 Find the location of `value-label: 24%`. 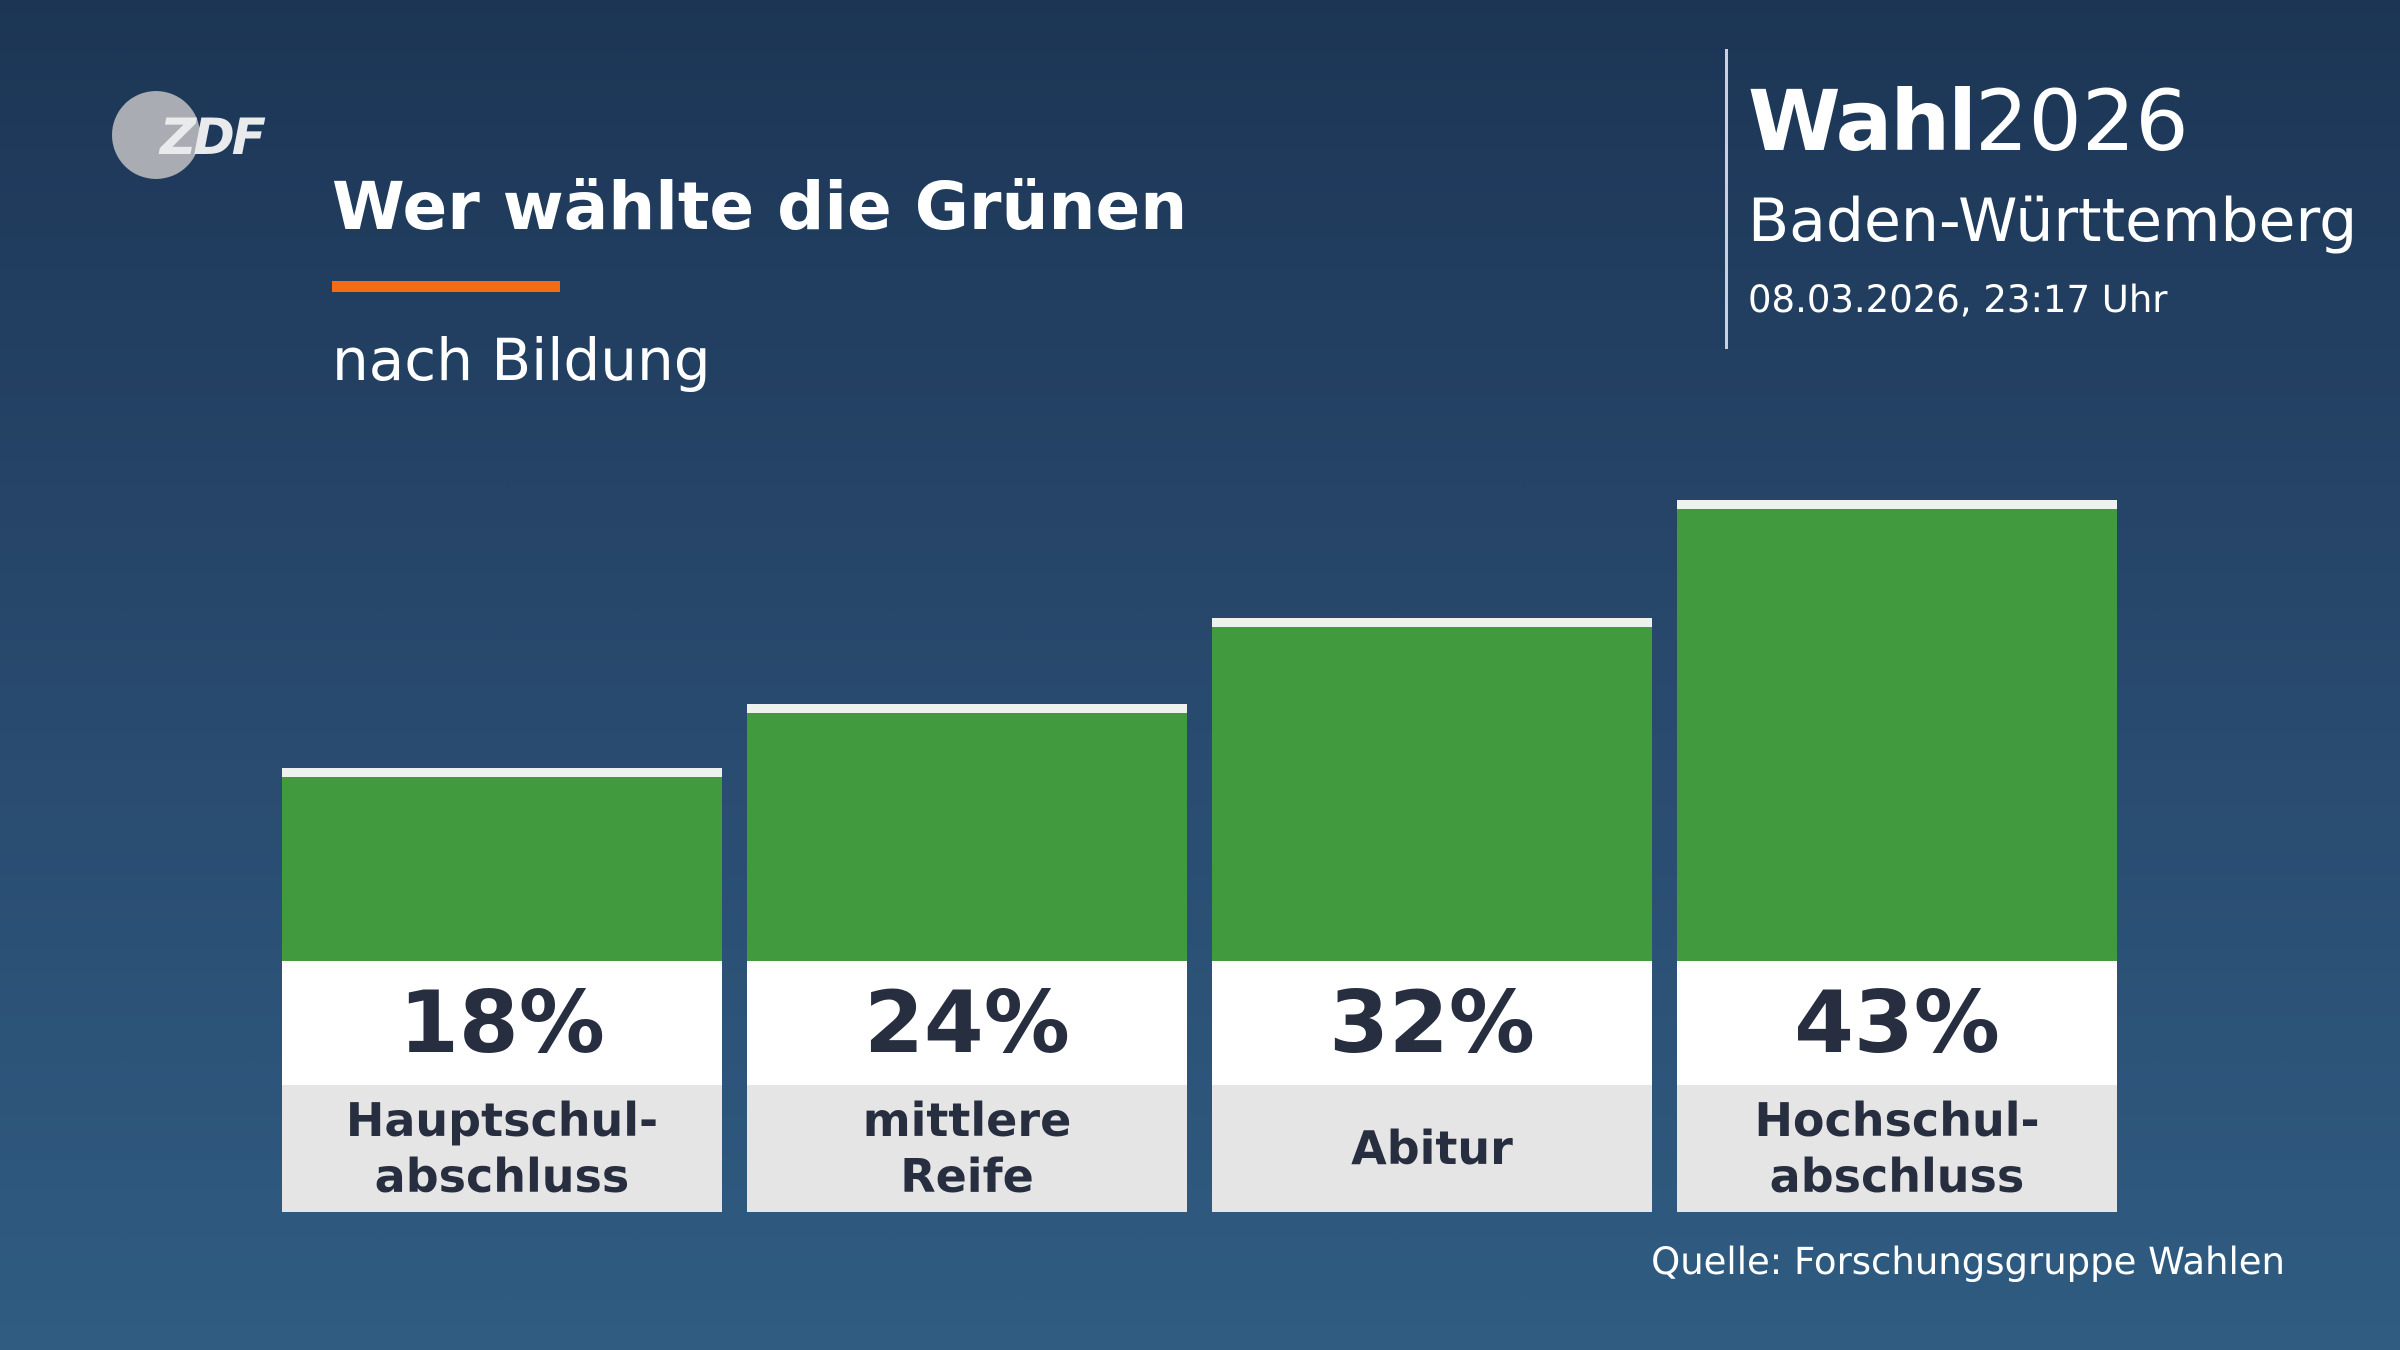

value-label: 24% is located at coordinates (967, 1023).